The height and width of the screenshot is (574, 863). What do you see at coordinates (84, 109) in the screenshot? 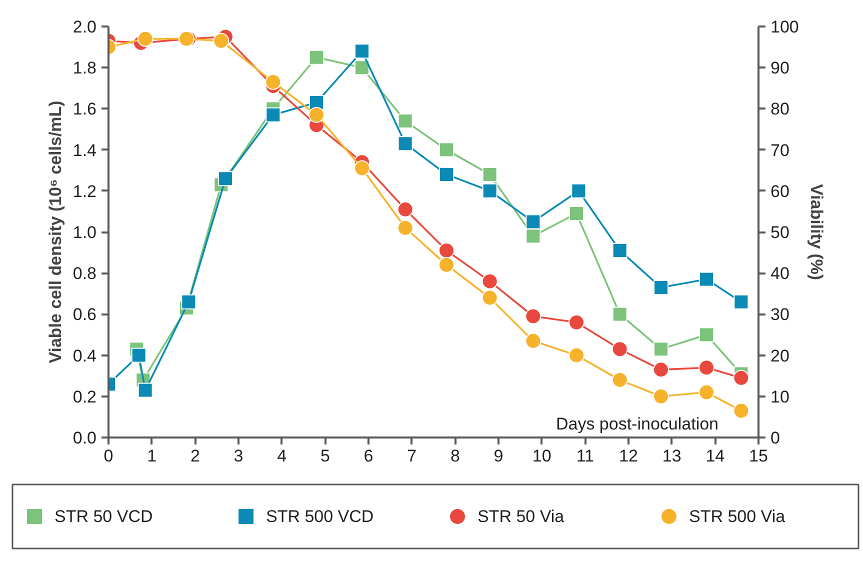
I see `y-tick-label: 1.6` at bounding box center [84, 109].